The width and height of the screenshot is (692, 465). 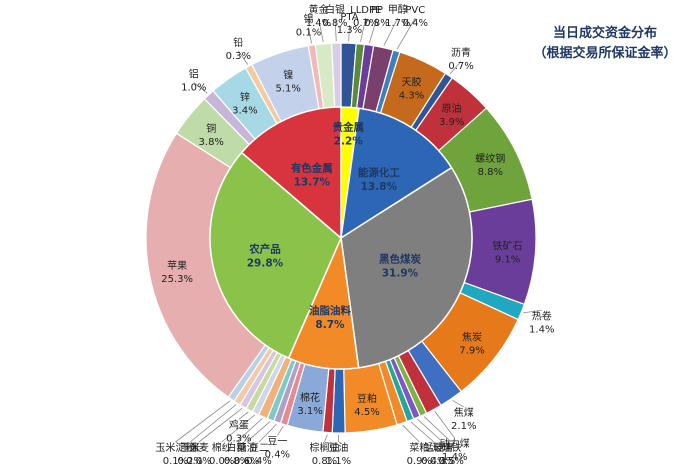 I want to click on outer-label-1: LLDPE, so click(x=365, y=10).